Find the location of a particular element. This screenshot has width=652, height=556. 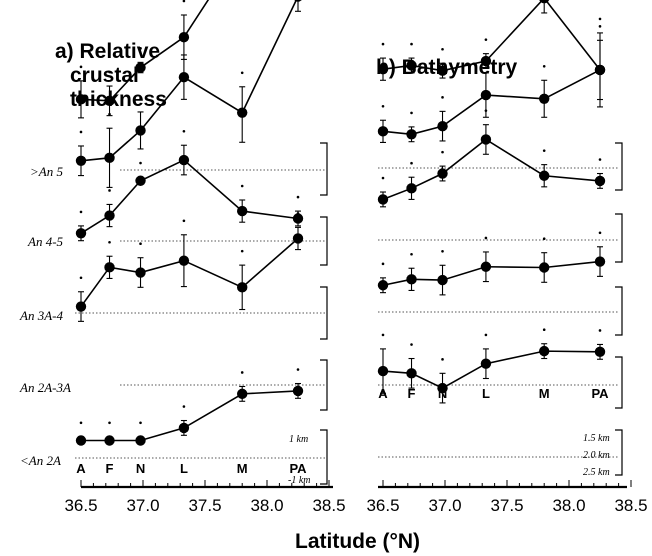

row-label-an5: >An 5 is located at coordinates (46, 171).